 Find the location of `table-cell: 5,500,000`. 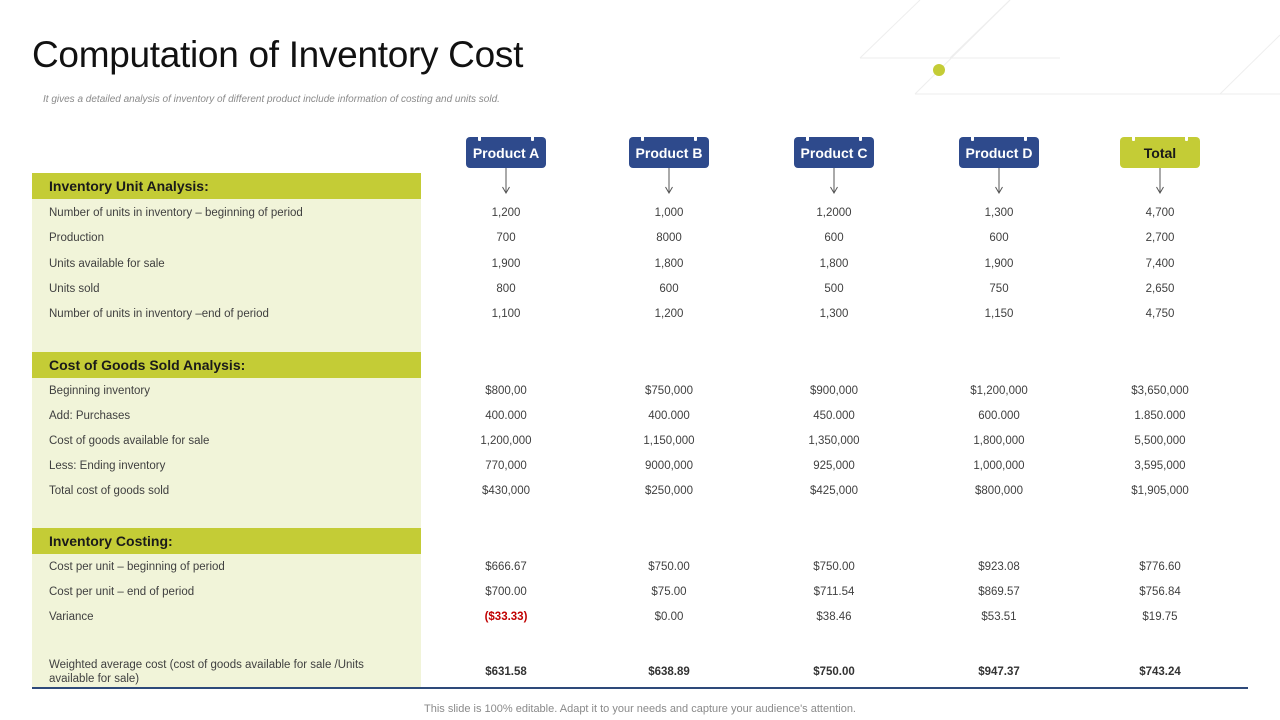

table-cell: 5,500,000 is located at coordinates (1160, 441).